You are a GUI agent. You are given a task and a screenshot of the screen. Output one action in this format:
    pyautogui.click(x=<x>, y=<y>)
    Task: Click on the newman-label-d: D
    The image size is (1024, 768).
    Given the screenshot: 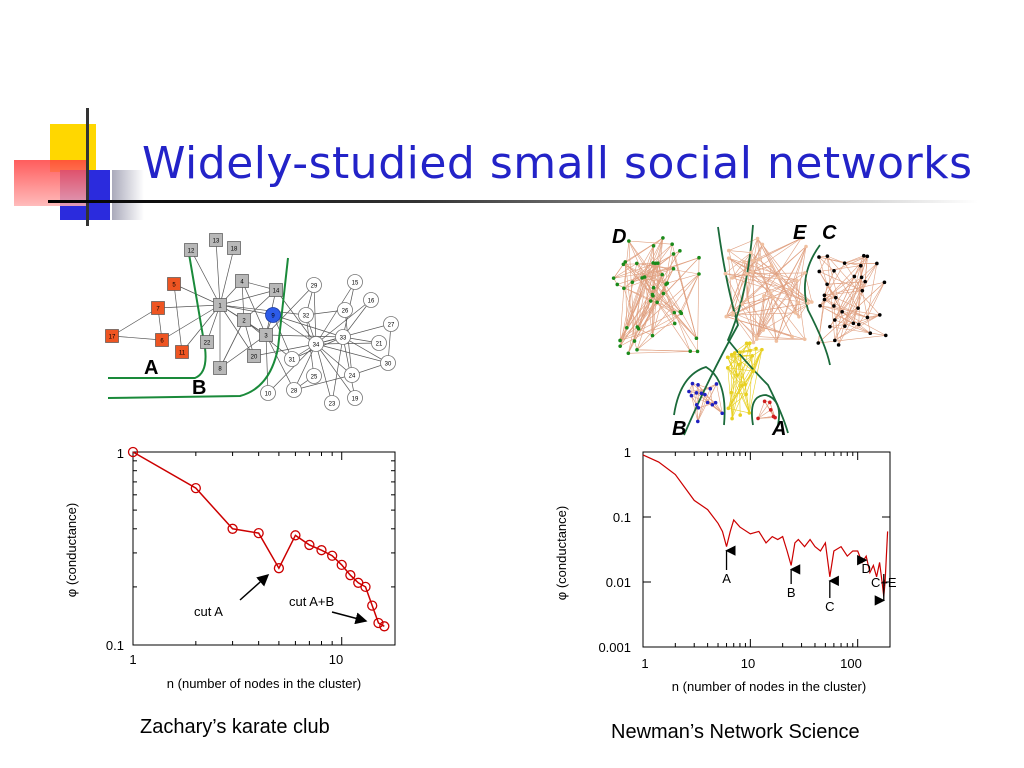 What is the action you would take?
    pyautogui.click(x=619, y=237)
    